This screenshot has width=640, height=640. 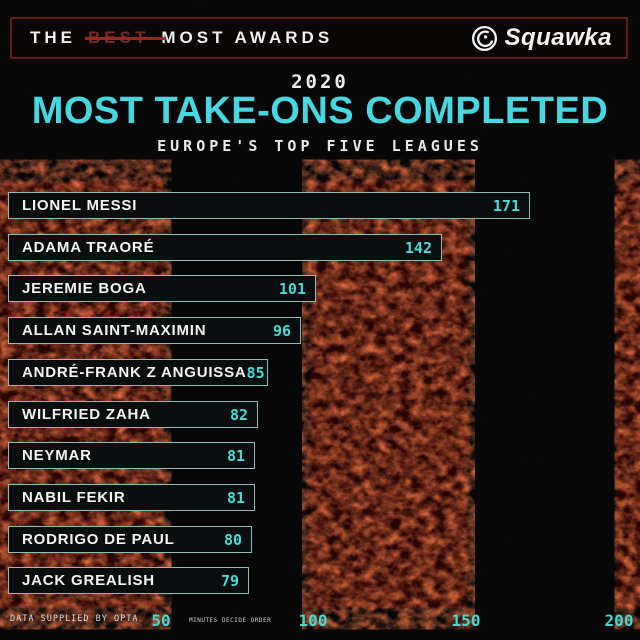 What do you see at coordinates (292, 288) in the screenshot?
I see `player-value: 101` at bounding box center [292, 288].